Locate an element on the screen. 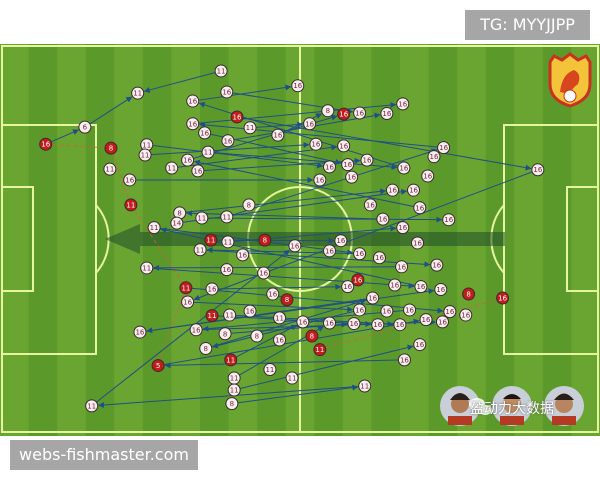 Image resolution: width=600 pixels, height=480 pixels. watermark-tg: TG: MYYJJPP is located at coordinates (527, 25).